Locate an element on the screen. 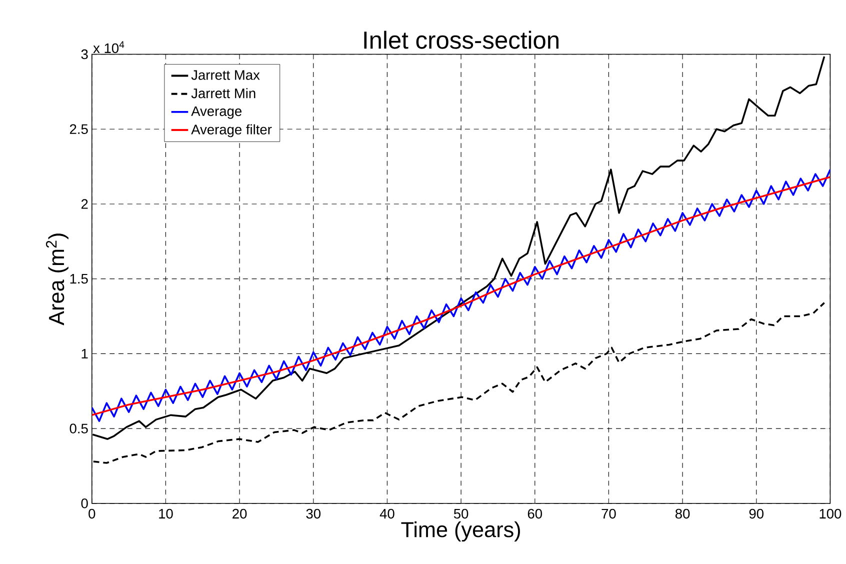 This screenshot has width=846, height=564. legend-label: Jarrett Max is located at coordinates (225, 75).